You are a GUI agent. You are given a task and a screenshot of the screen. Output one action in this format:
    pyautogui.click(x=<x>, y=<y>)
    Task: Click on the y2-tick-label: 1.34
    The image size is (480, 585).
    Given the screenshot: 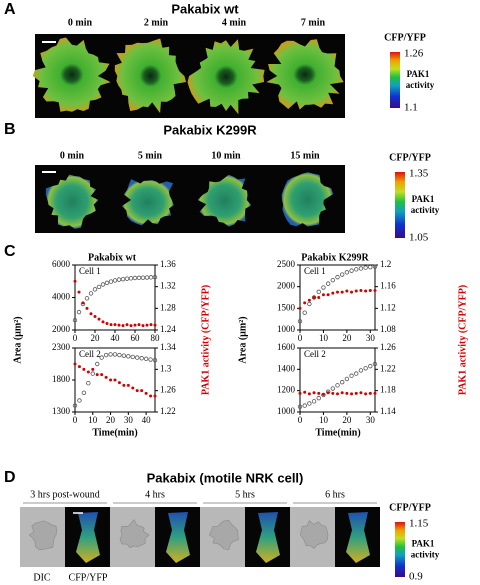 What is the action you would take?
    pyautogui.click(x=168, y=347)
    